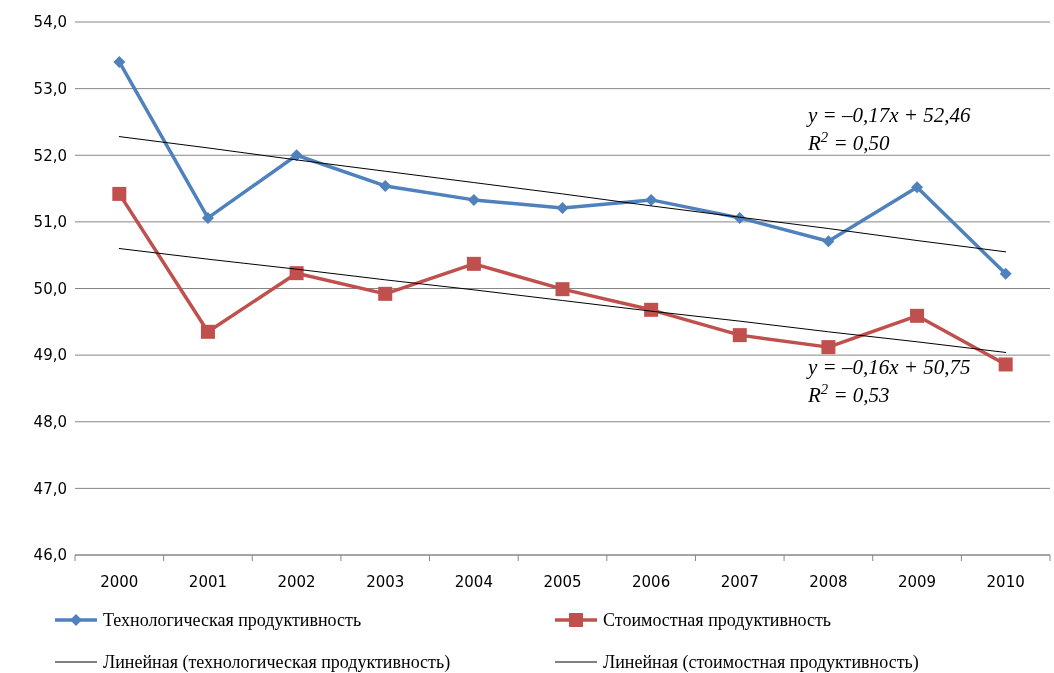 The width and height of the screenshot is (1054, 673). What do you see at coordinates (50, 222) in the screenshot?
I see `y-tick-label: 51,0` at bounding box center [50, 222].